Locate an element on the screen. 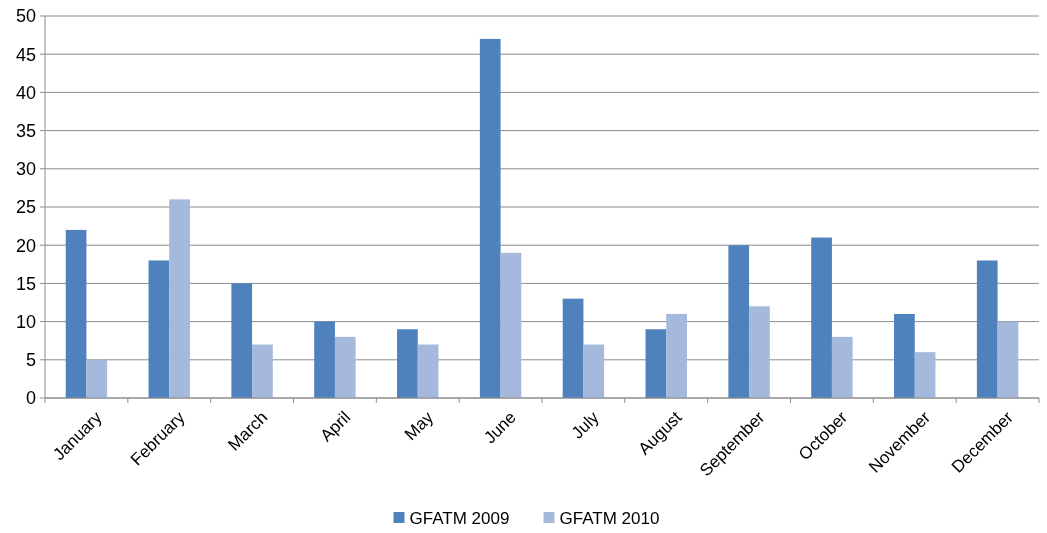 Image resolution: width=1047 pixels, height=533 pixels. y-tick-label: 5 is located at coordinates (30, 360).